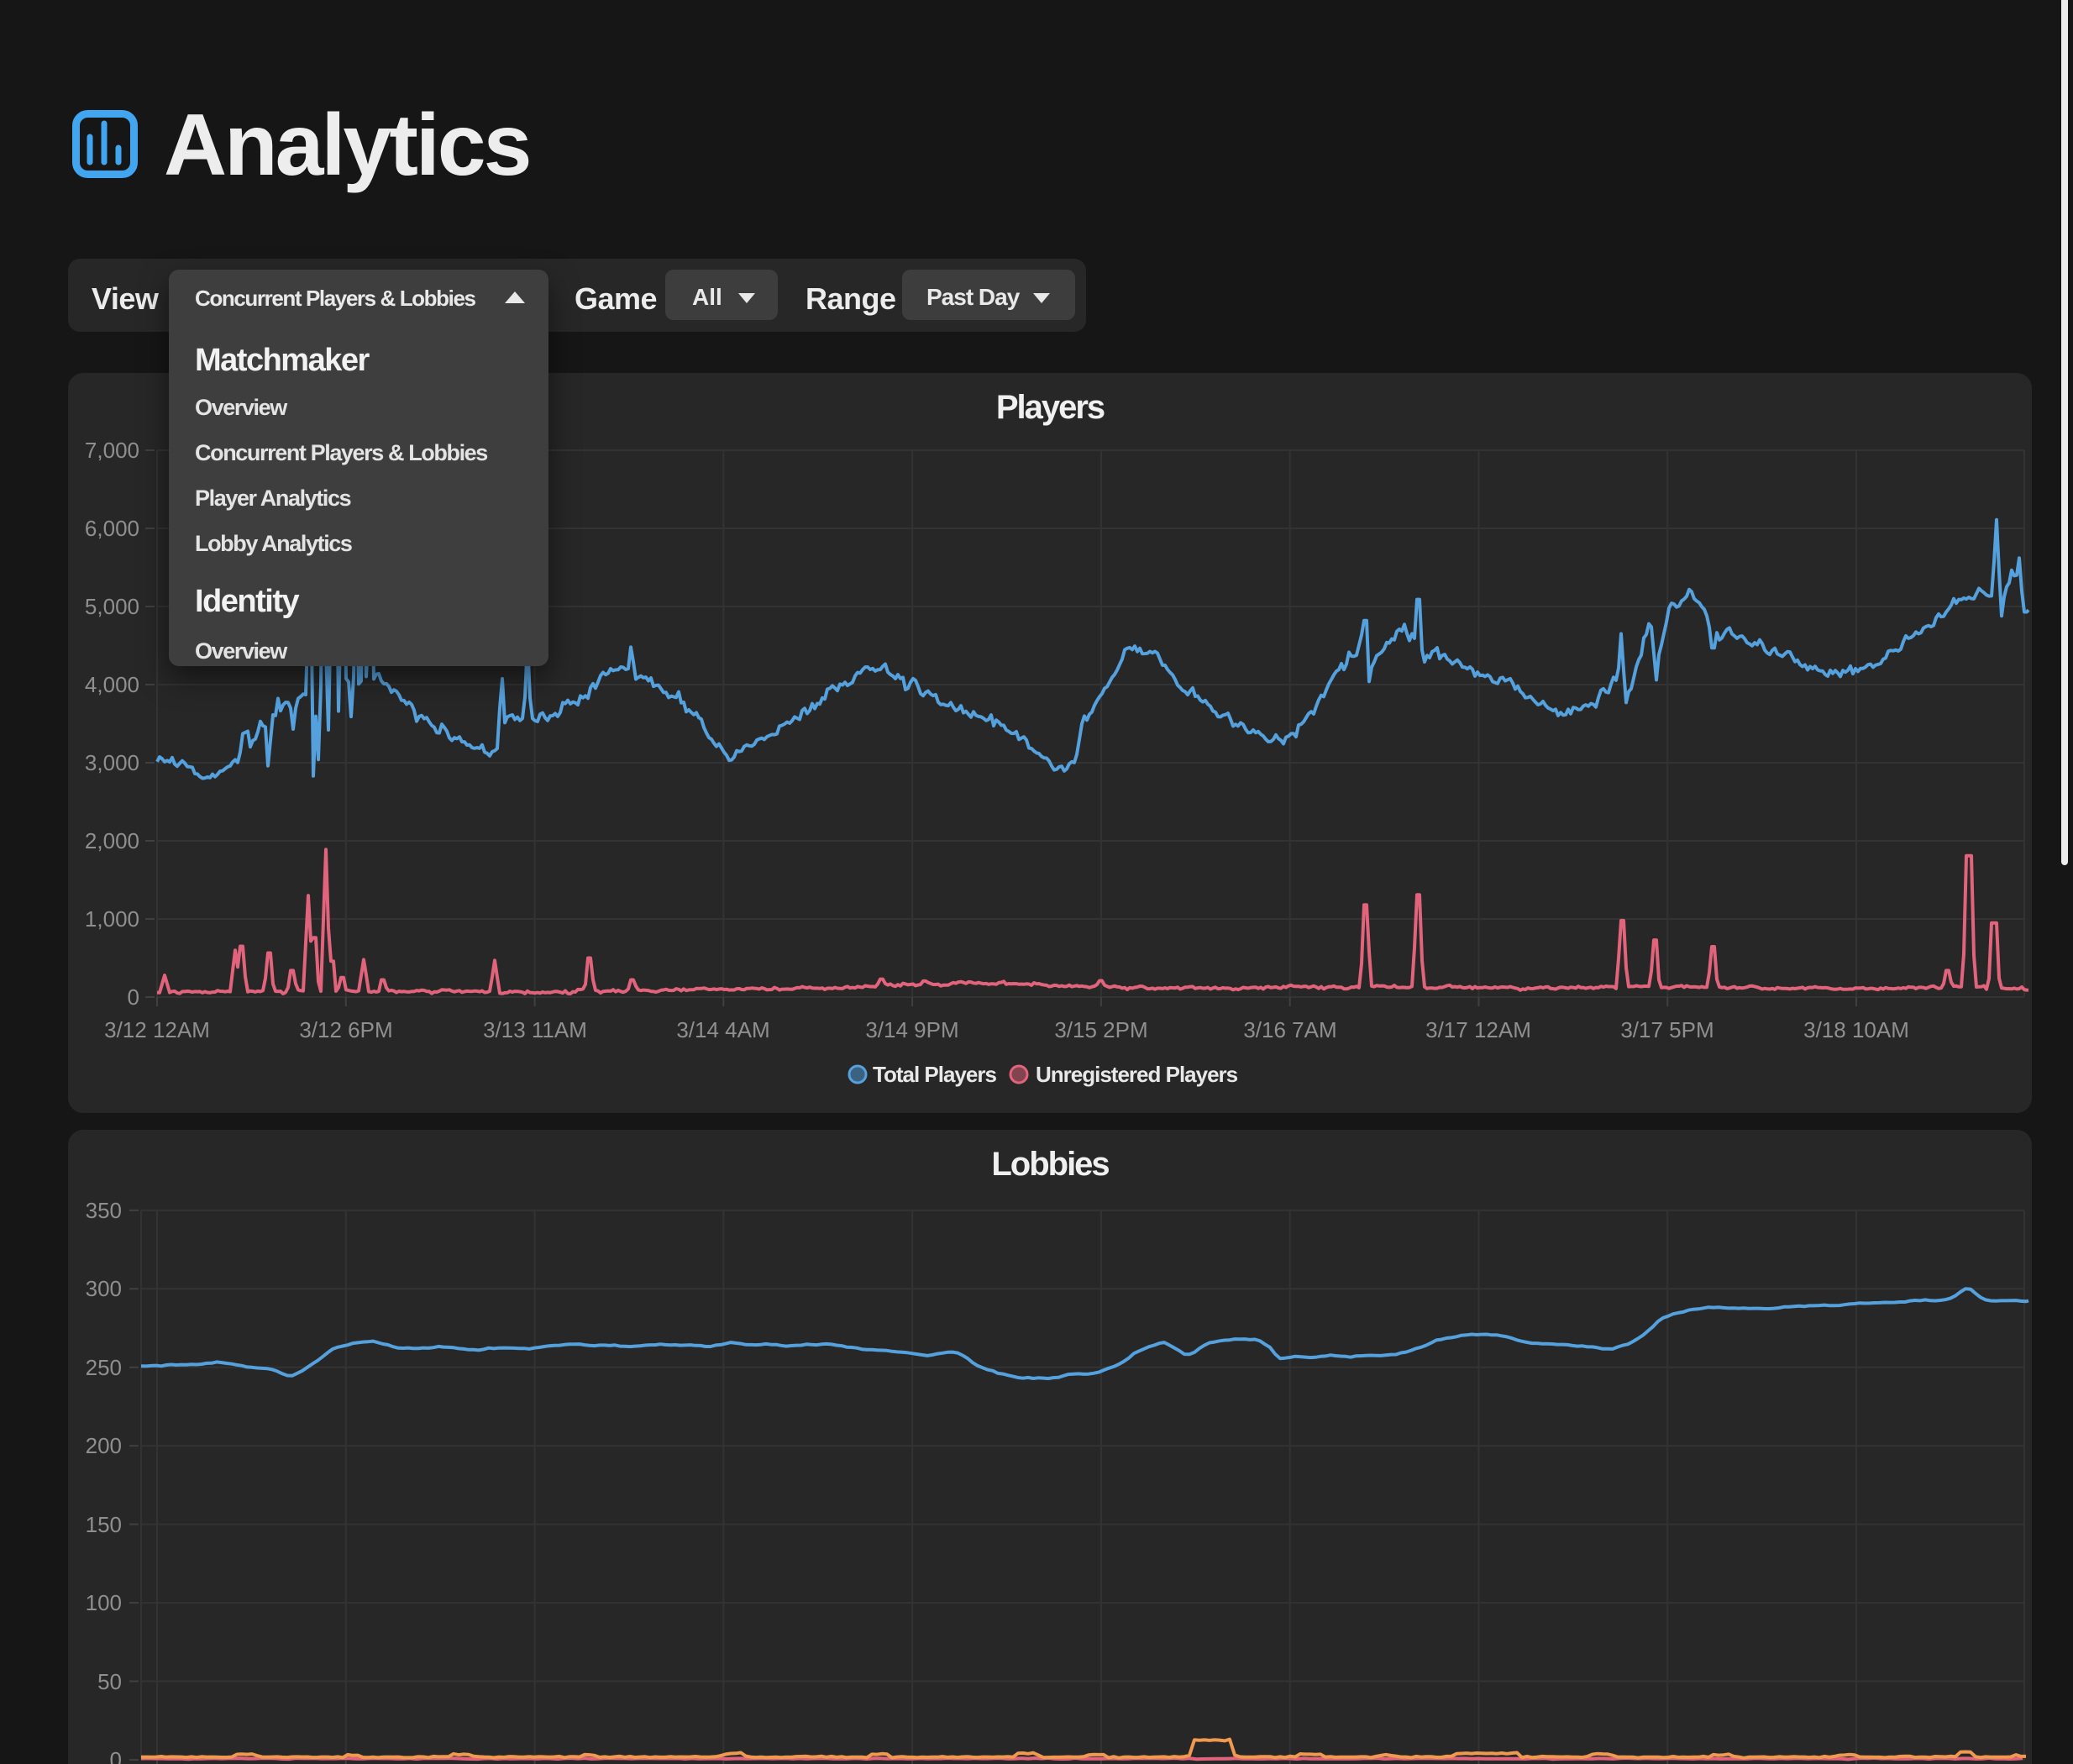 The image size is (2073, 1764). Describe the element at coordinates (112, 919) in the screenshot. I see `svg-text: 1,000` at that location.